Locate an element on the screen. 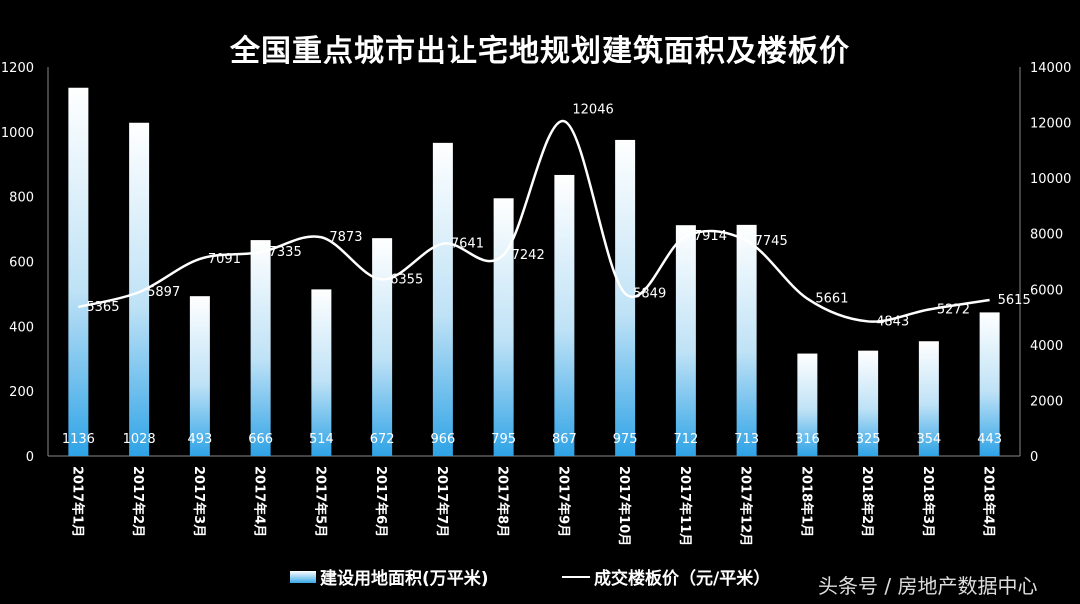 This screenshot has width=1080, height=604. x-tick-label: 2017年11月 is located at coordinates (685, 506).